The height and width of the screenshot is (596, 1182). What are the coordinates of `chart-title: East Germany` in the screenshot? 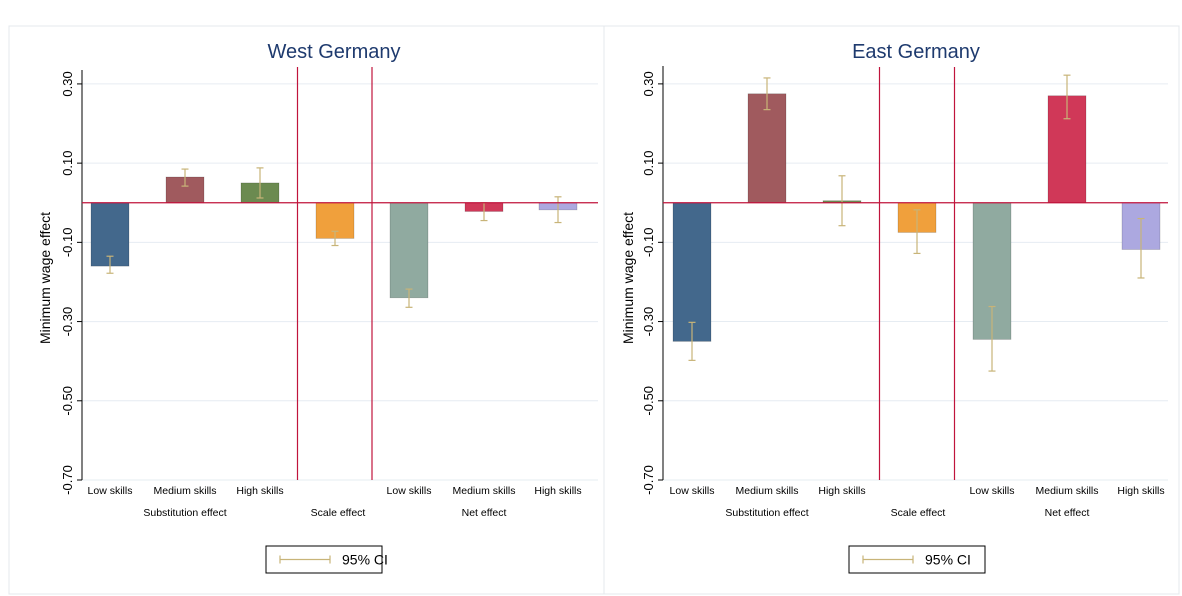 It's located at (916, 52).